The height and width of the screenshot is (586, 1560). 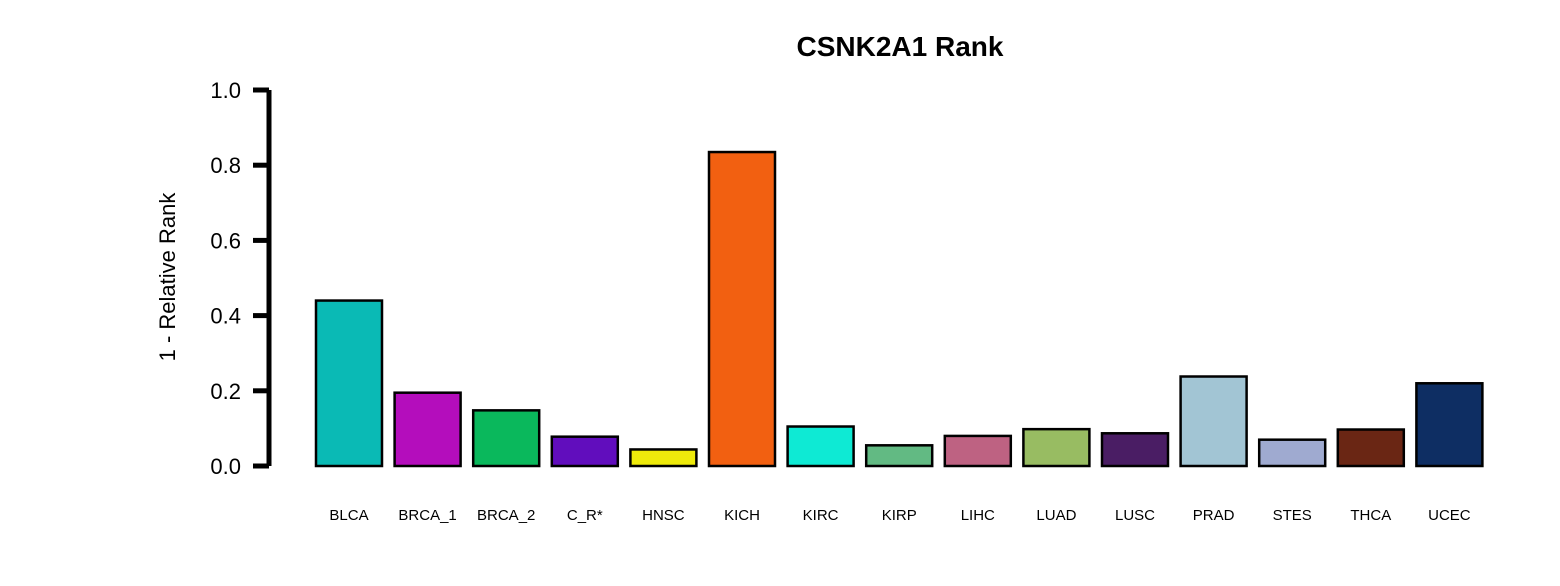 I want to click on bar-ucec, so click(x=1449, y=425).